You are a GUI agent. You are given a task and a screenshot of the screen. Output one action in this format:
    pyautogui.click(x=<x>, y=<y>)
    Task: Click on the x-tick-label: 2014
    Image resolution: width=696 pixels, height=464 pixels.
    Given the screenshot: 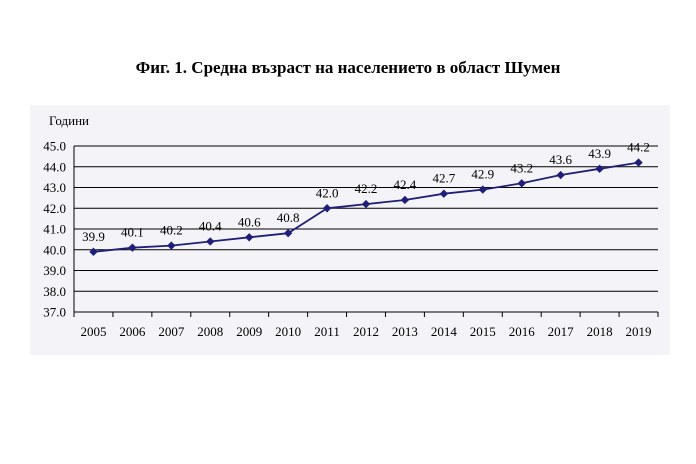 What is the action you would take?
    pyautogui.click(x=444, y=331)
    